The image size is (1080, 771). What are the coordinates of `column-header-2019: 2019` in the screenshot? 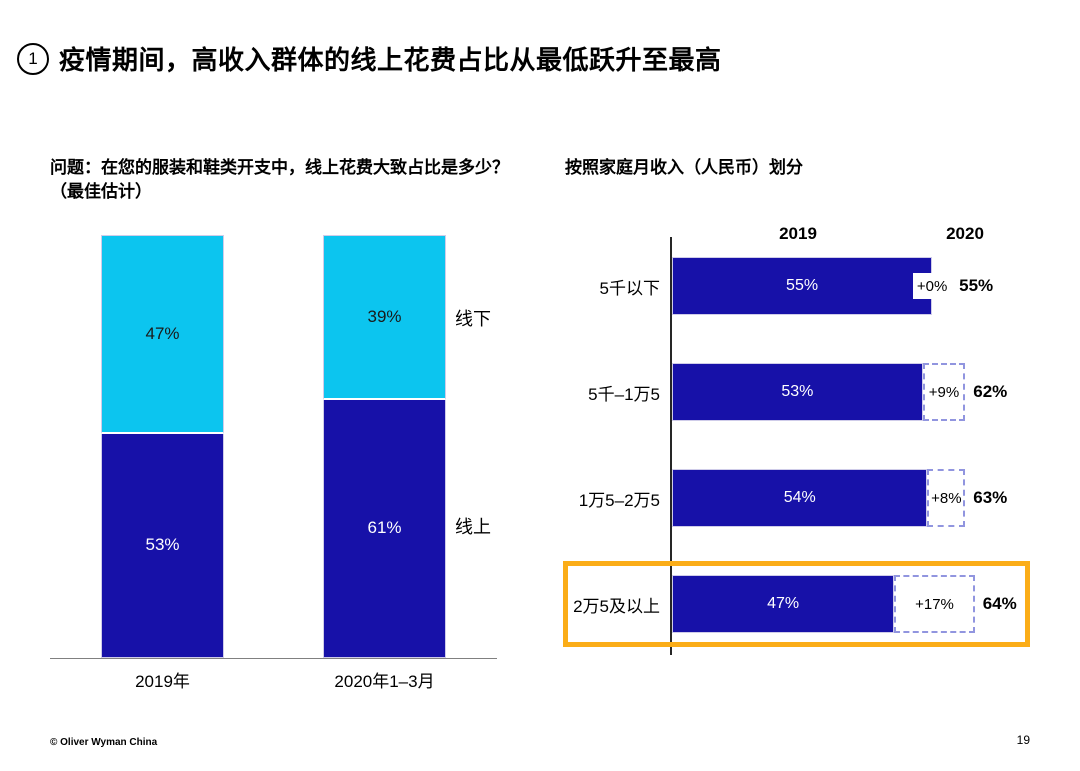 It's located at (798, 233).